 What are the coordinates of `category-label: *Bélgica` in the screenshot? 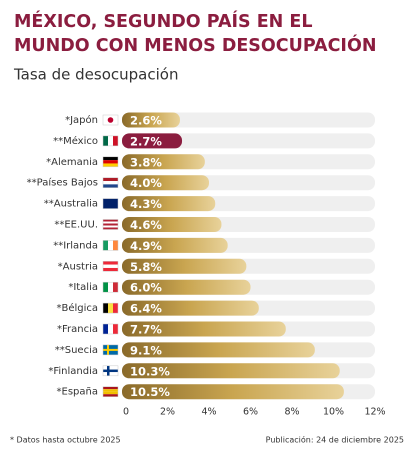 It's located at (77, 308).